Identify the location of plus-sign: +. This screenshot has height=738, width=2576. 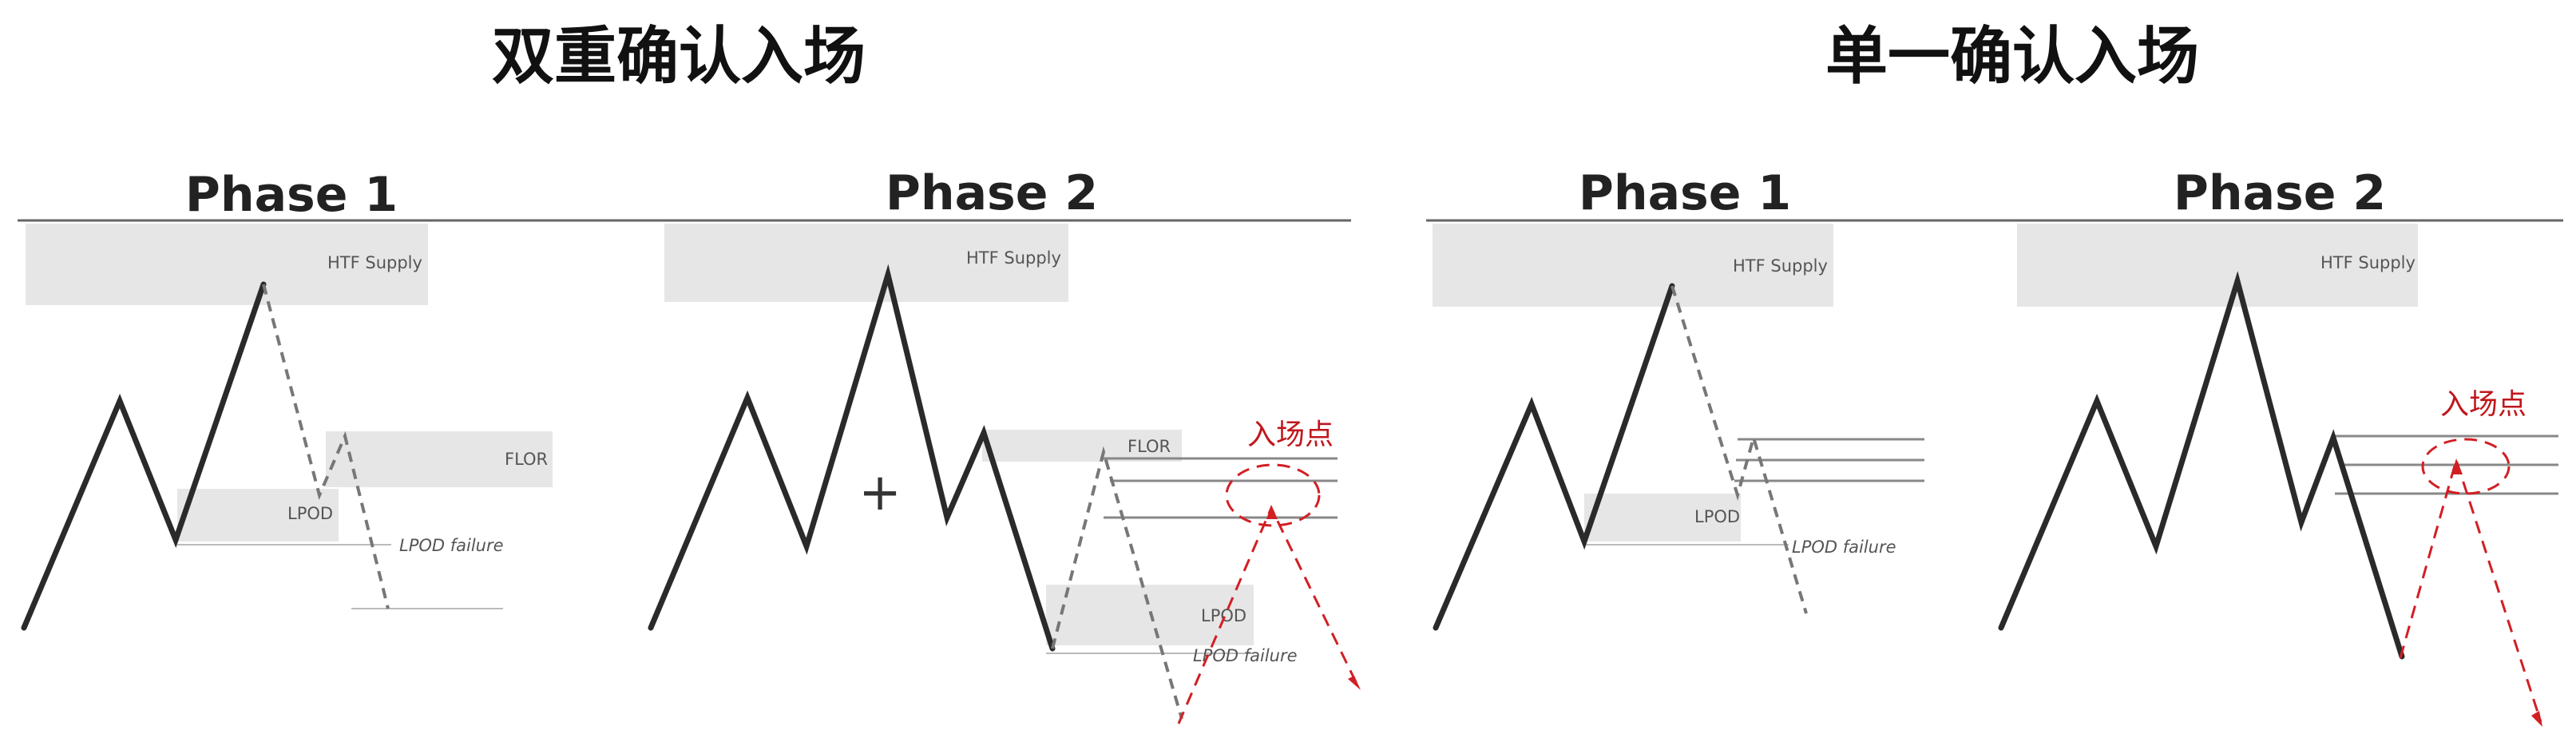
(880, 492).